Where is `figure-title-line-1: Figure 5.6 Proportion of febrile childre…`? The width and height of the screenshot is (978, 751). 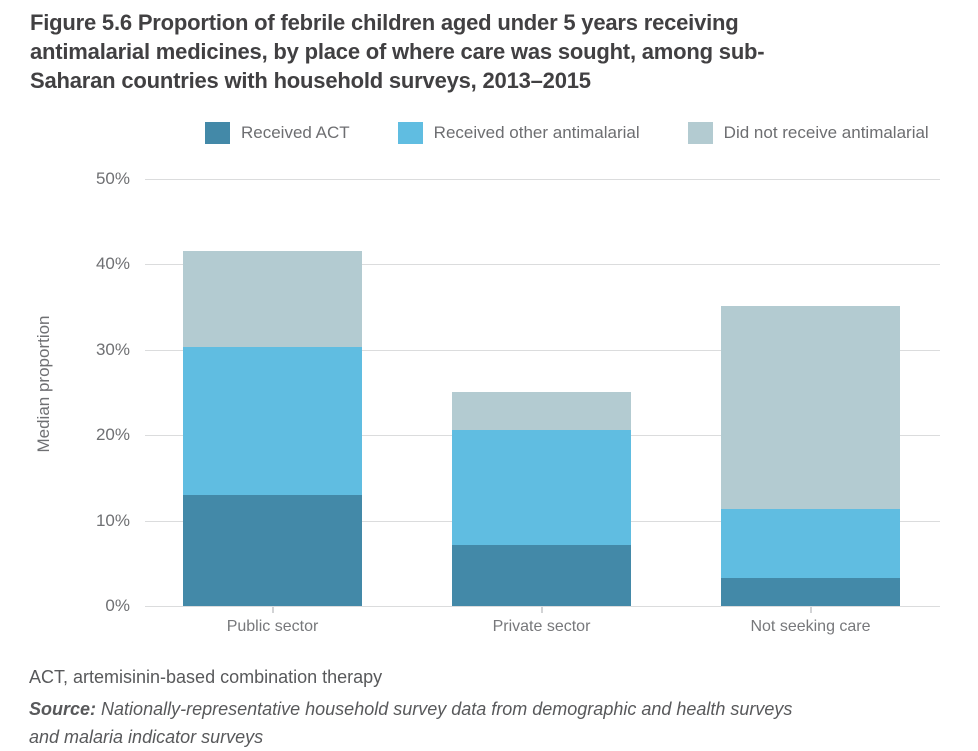 figure-title-line-1: Figure 5.6 Proportion of febrile childre… is located at coordinates (384, 22).